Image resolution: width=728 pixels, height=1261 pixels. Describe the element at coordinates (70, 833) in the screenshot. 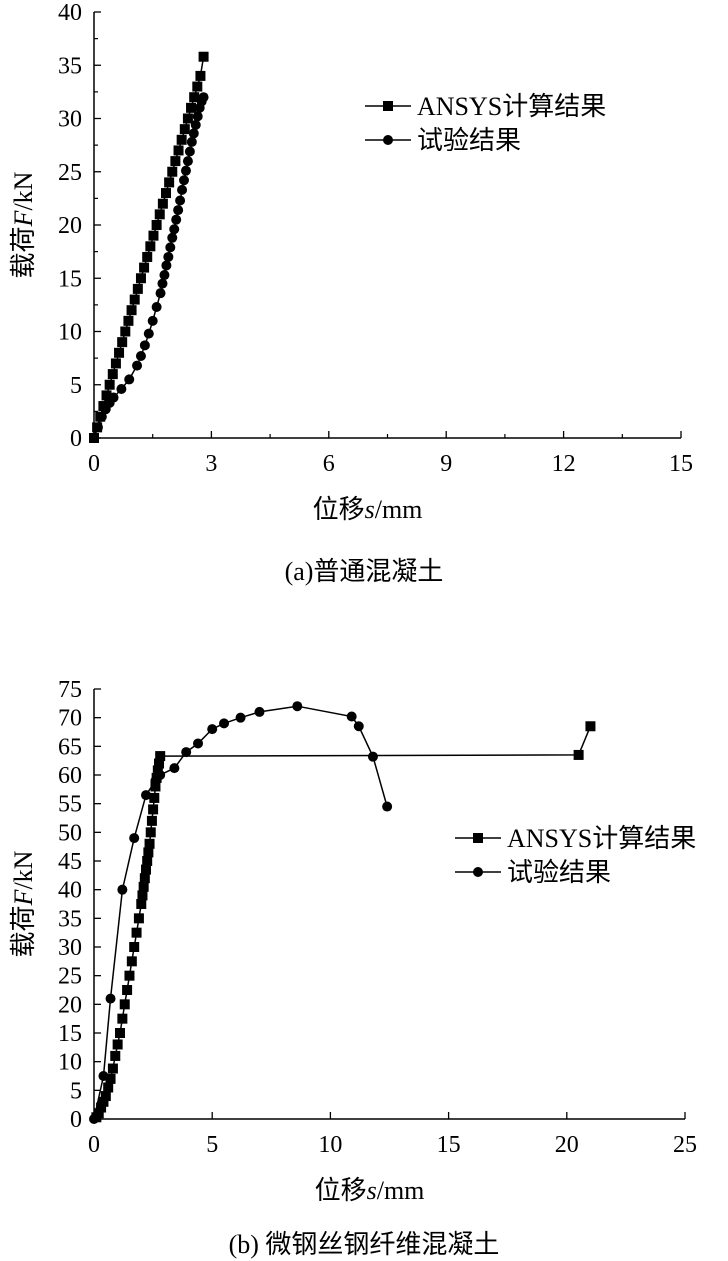

I see `y-tick-label: 50` at that location.